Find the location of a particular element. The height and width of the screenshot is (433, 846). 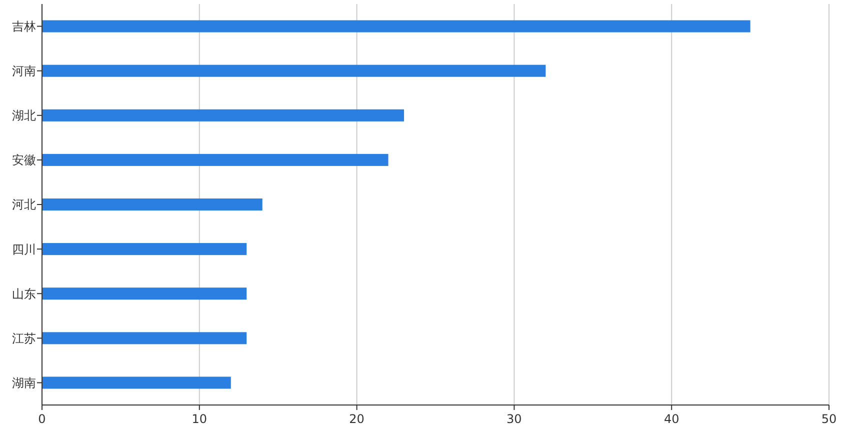

y-tick-label: 吉林 is located at coordinates (24, 26).